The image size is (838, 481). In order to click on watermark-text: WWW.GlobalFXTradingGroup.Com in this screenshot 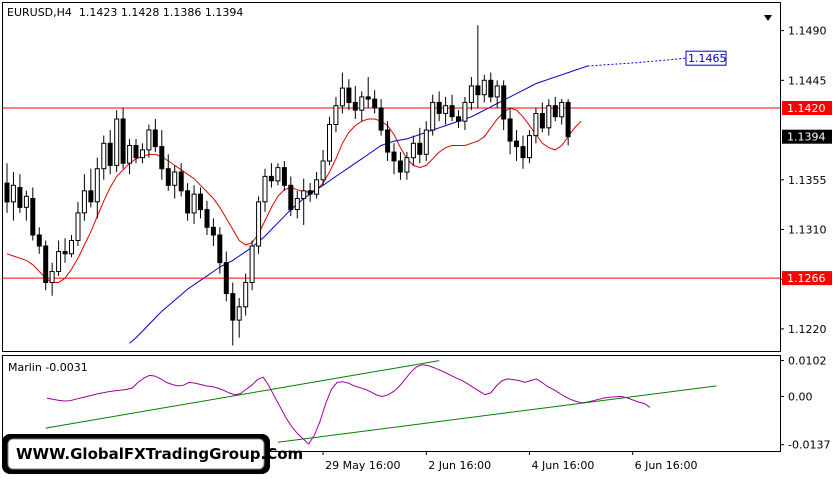, I will do `click(159, 454)`.